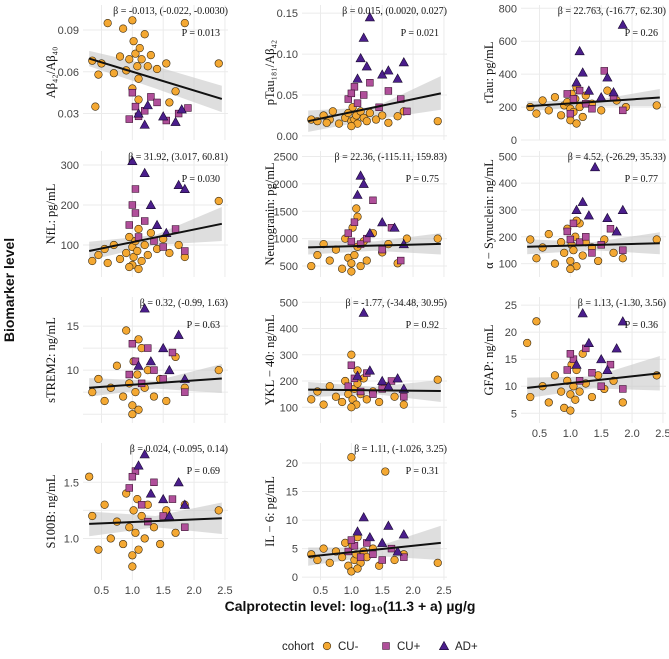 The height and width of the screenshot is (659, 669). What do you see at coordinates (601, 434) in the screenshot?
I see `x-tick-label: 1.5` at bounding box center [601, 434].